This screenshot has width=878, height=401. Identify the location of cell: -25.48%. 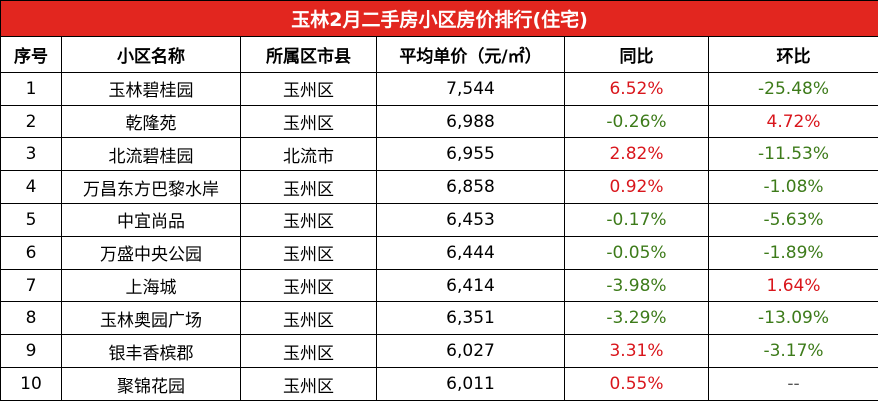
(792, 88).